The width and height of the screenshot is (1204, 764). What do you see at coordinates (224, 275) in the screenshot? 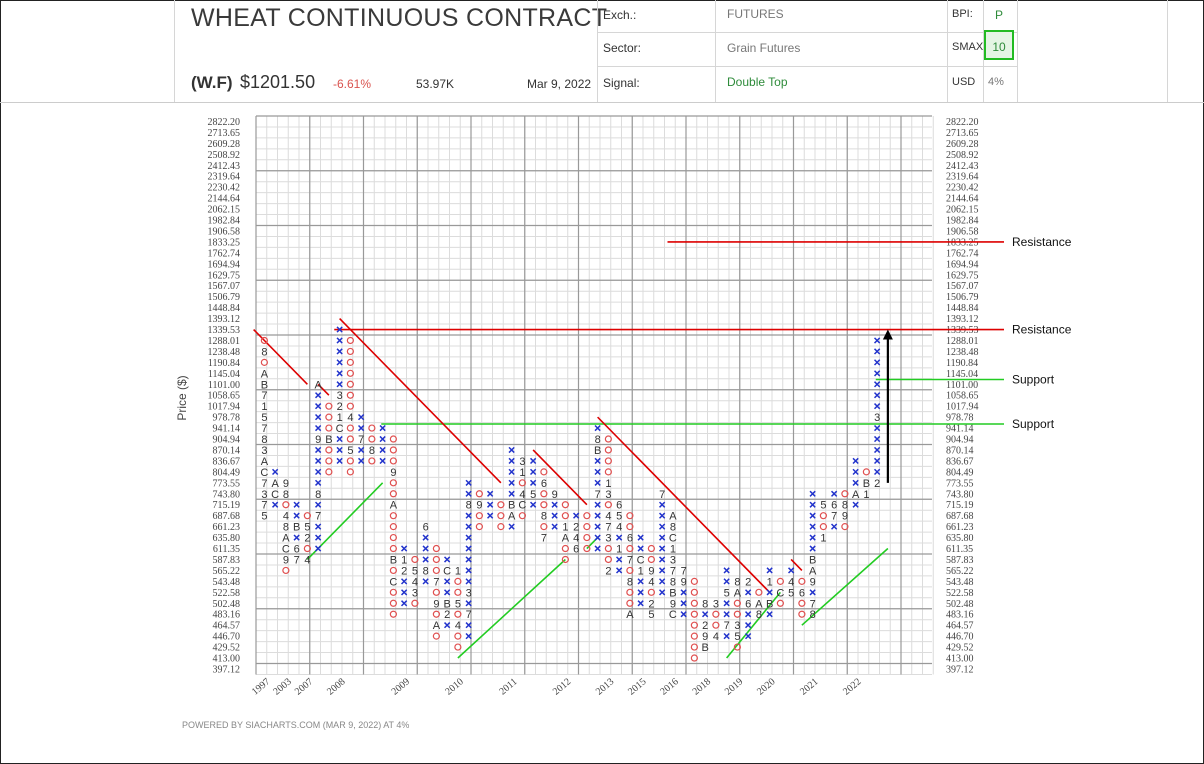
I see `price-tick-left: 1629.75` at bounding box center [224, 275].